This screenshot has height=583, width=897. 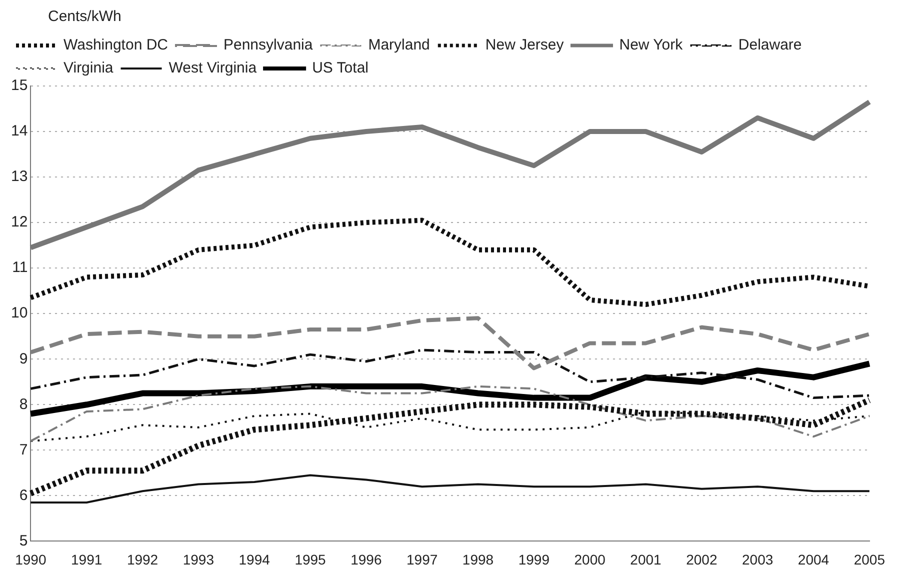 What do you see at coordinates (19, 177) in the screenshot?
I see `y-tick-label: 13` at bounding box center [19, 177].